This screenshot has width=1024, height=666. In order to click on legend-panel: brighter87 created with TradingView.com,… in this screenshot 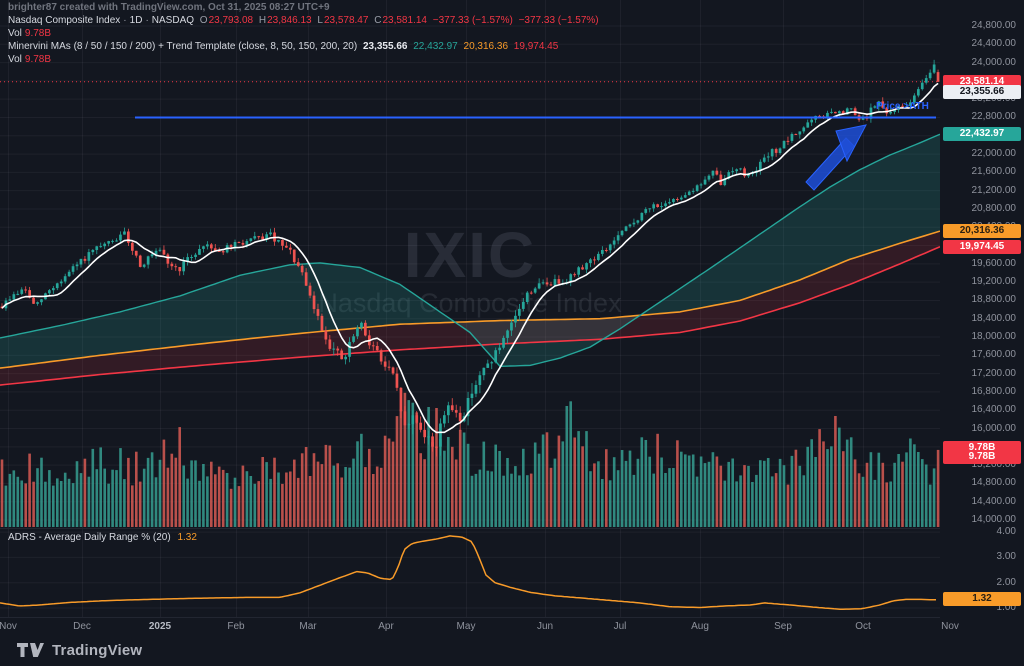, I will do `click(305, 34)`.